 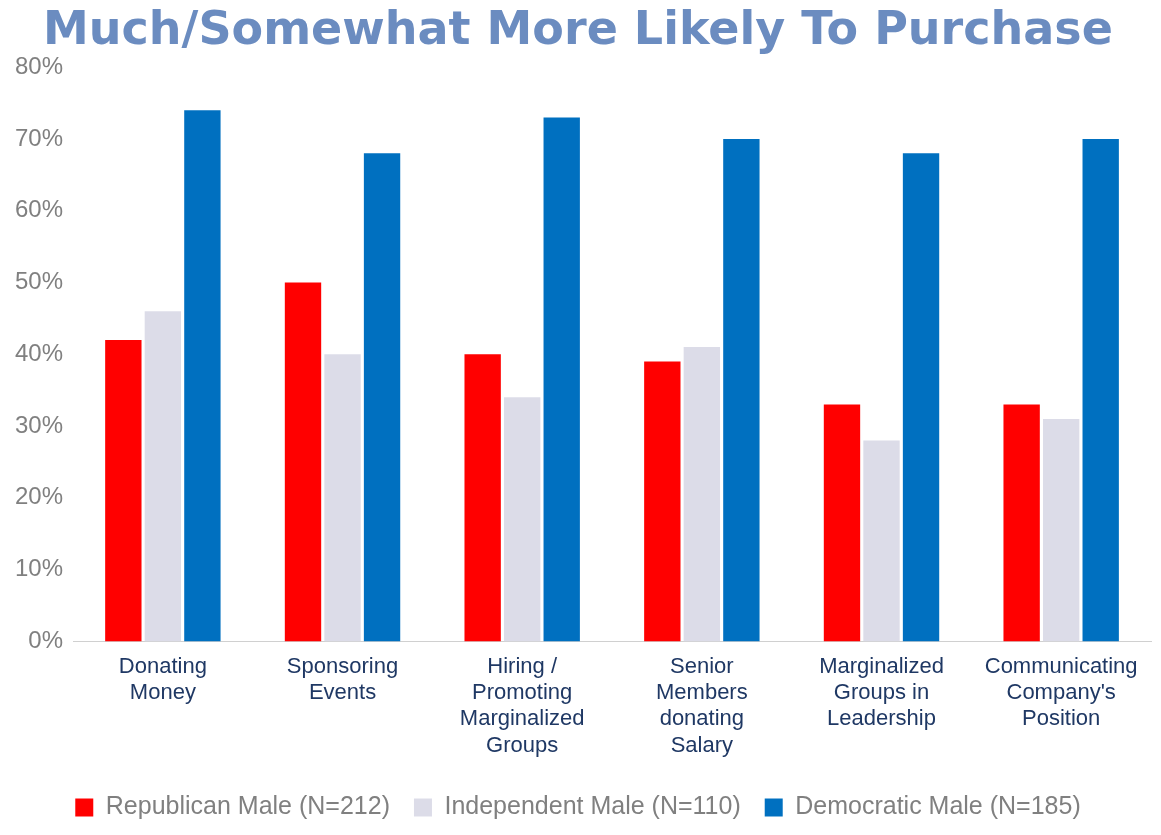 What do you see at coordinates (702, 704) in the screenshot?
I see `x-tick-label: Senior Members donating Salary` at bounding box center [702, 704].